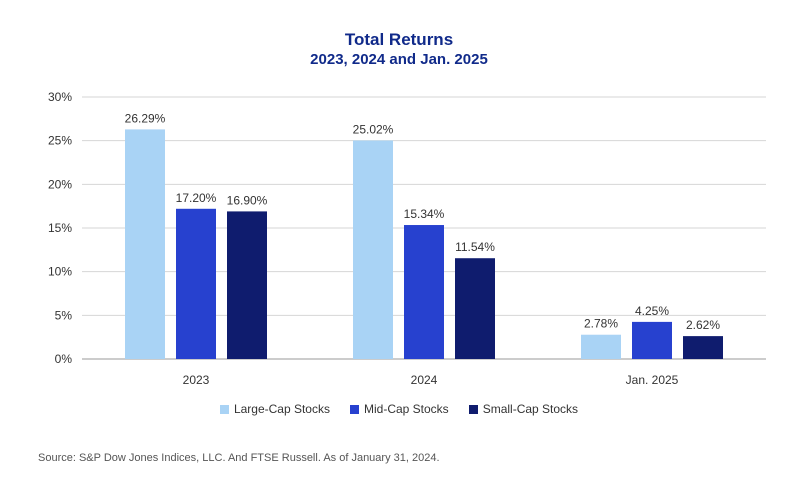  I want to click on chart-title: Total Returns, so click(399, 39).